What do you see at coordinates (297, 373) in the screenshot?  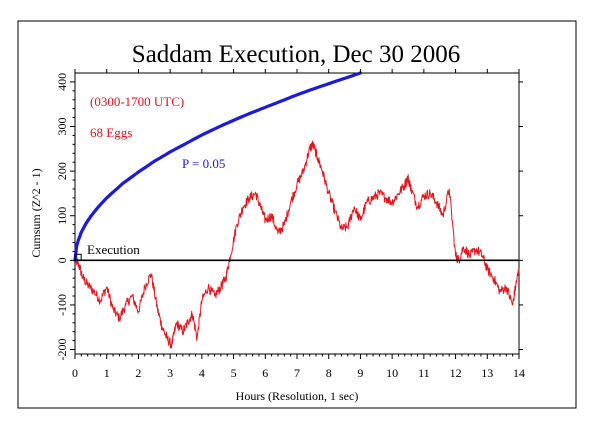 I see `x-tick-label: 7` at bounding box center [297, 373].